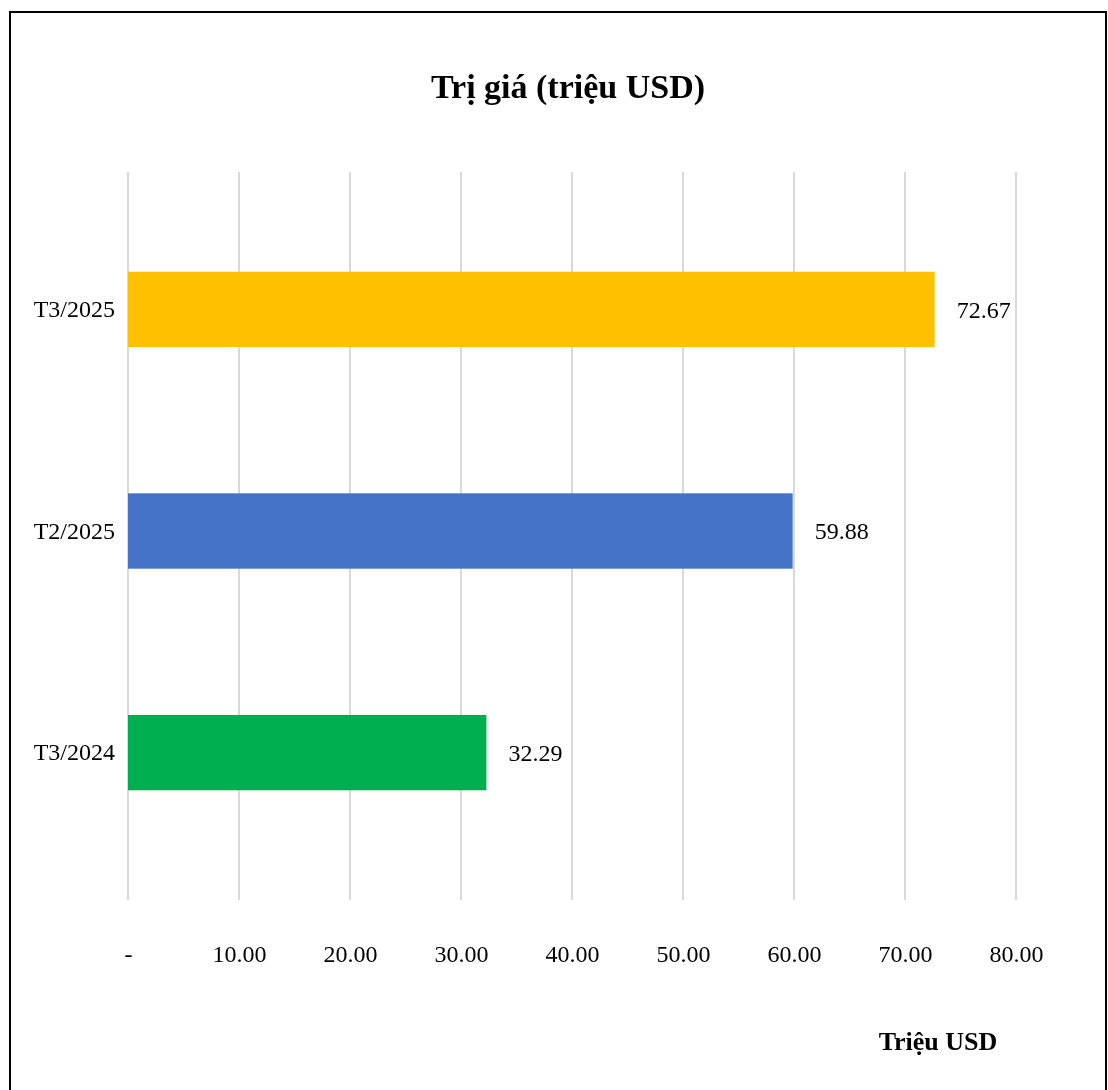 This screenshot has width=1108, height=1090. I want to click on x-tick-label: 20.00, so click(350, 954).